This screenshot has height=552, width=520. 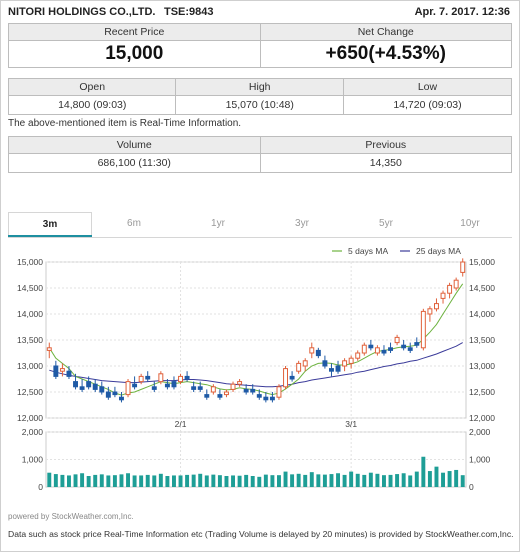 What do you see at coordinates (482, 392) in the screenshot?
I see `price-tick-label-right: 12,500` at bounding box center [482, 392].